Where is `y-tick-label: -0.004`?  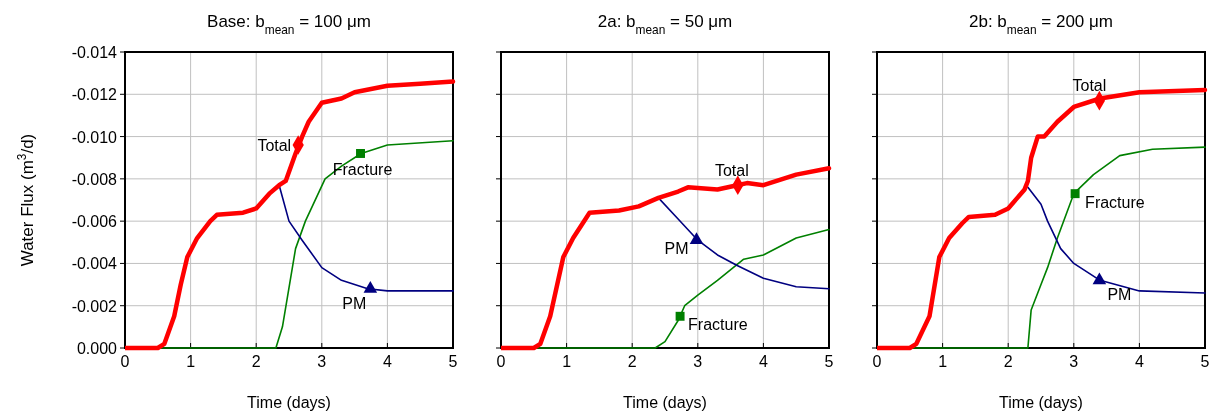
y-tick-label: -0.004 is located at coordinates (94, 264).